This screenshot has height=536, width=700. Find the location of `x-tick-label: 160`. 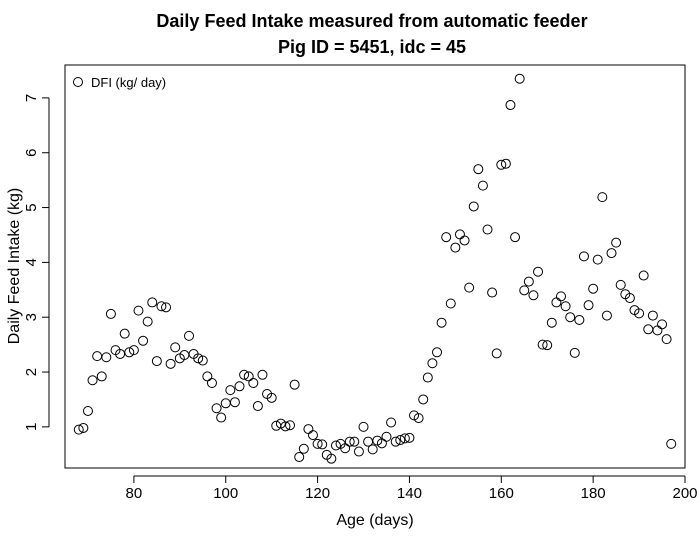

x-tick-label: 160 is located at coordinates (501, 493).